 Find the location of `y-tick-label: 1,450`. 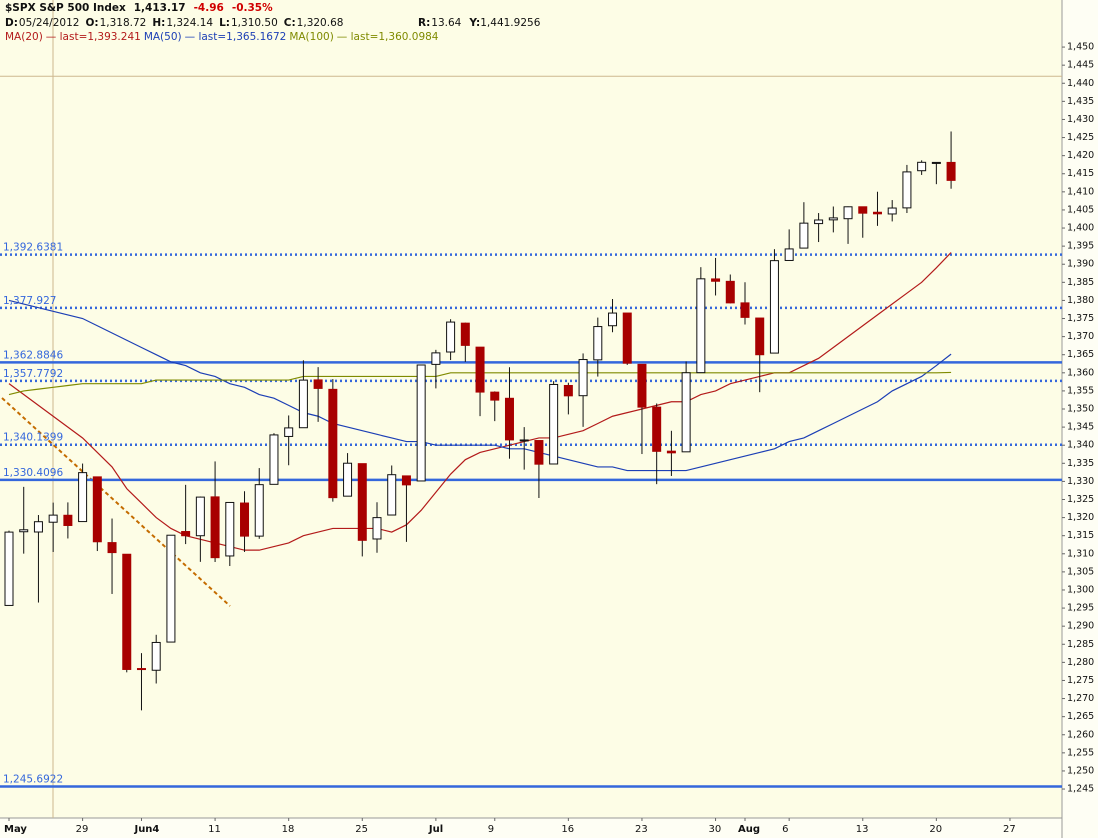

y-tick-label: 1,450 is located at coordinates (1080, 47).